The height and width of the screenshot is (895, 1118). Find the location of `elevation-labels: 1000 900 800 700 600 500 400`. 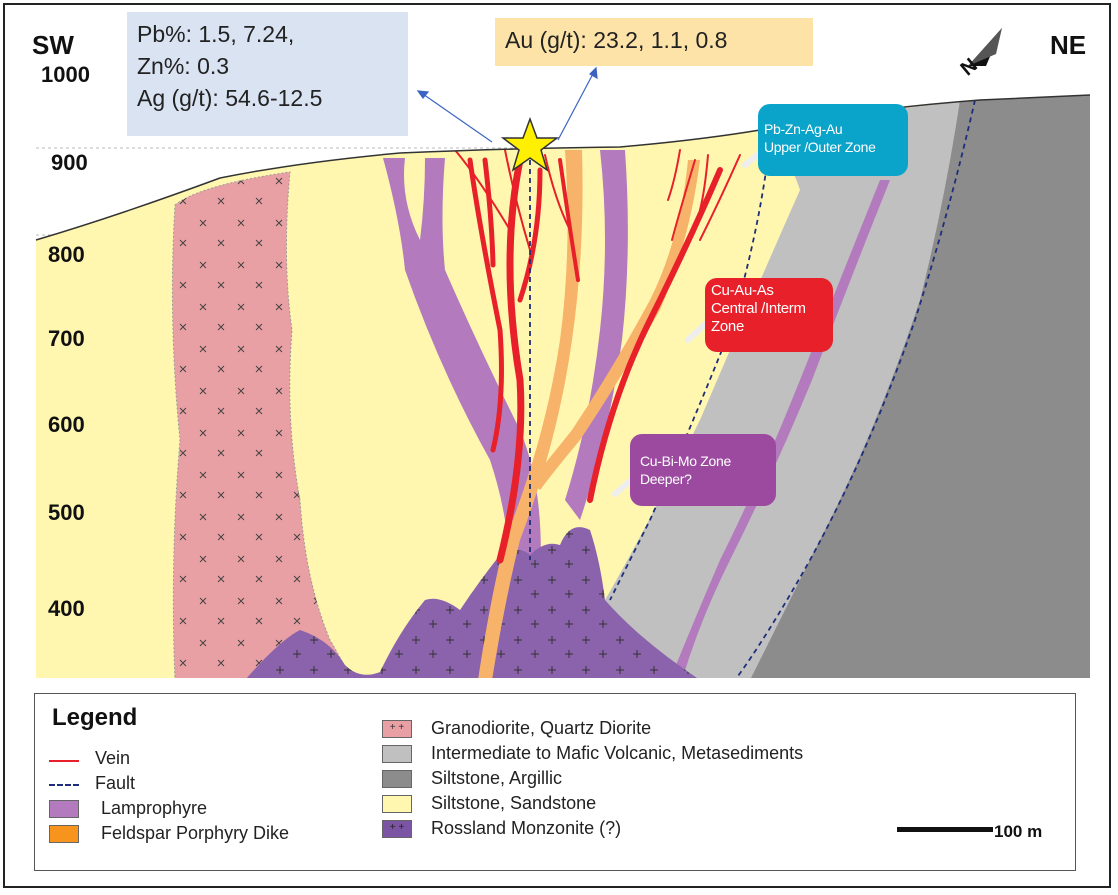

elevation-labels: 1000 900 800 700 600 500 400 is located at coordinates (65, 341).